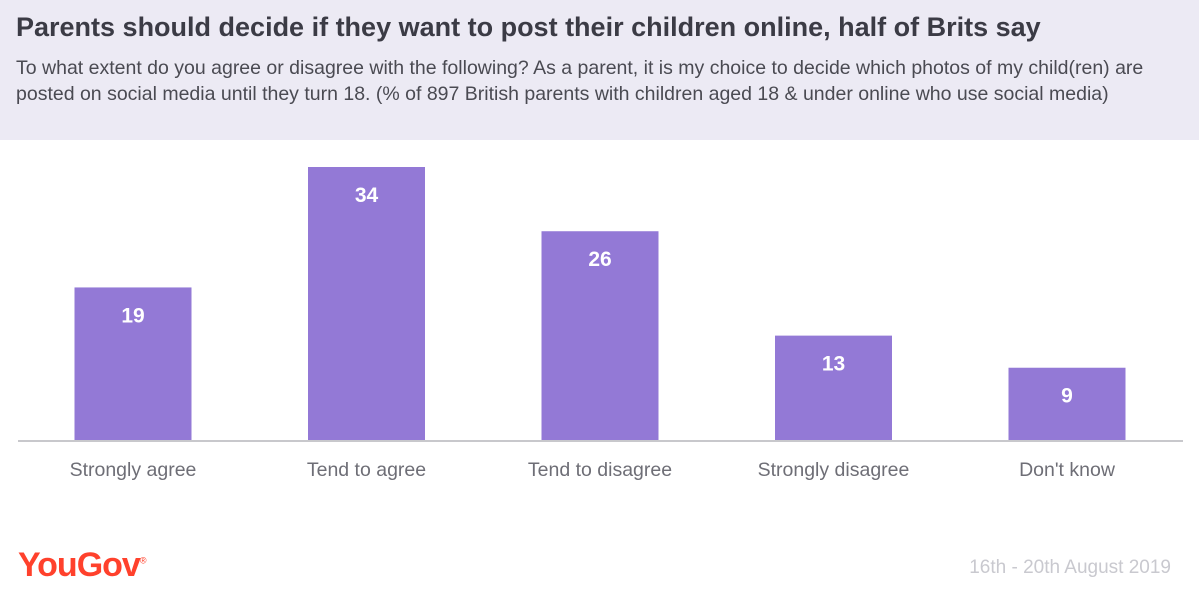  I want to click on x-tick-label: Strongly disagree, so click(834, 470).